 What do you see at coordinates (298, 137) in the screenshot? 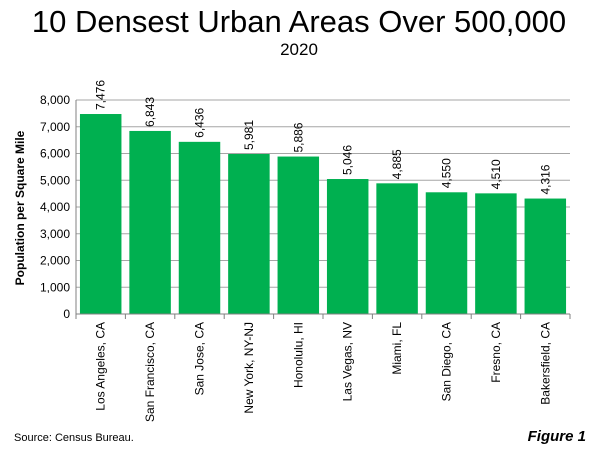
I see `data-label: 5,886` at bounding box center [298, 137].